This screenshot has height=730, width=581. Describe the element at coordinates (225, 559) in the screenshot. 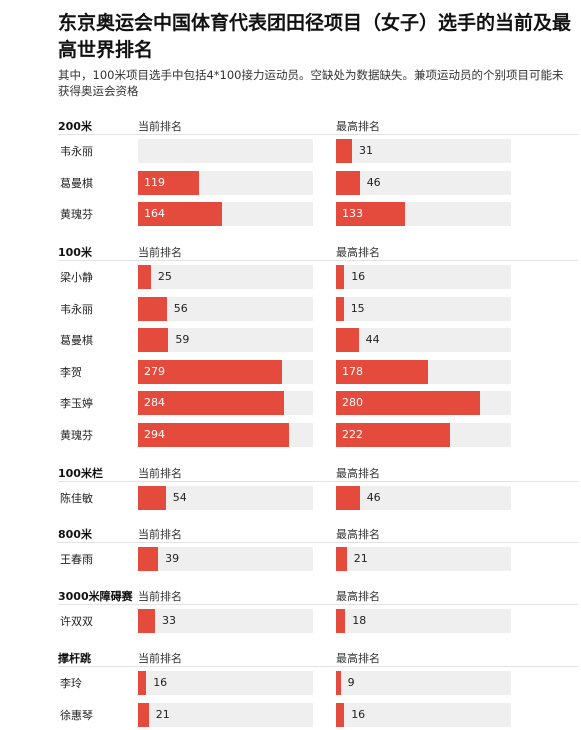

I see `current-rank-track: 39` at that location.